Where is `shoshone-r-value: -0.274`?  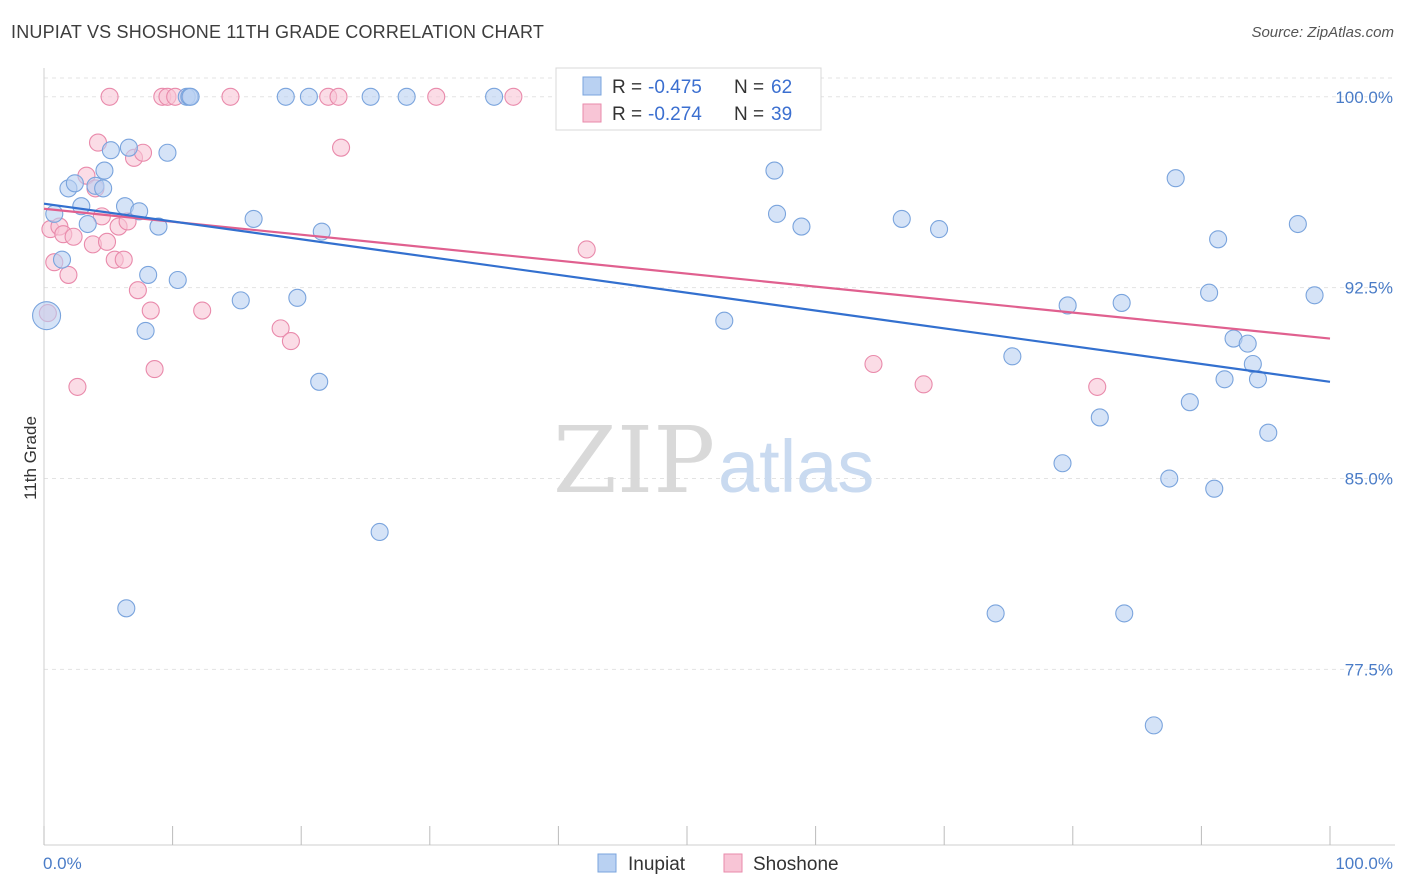 shoshone-r-value: -0.274 is located at coordinates (675, 114).